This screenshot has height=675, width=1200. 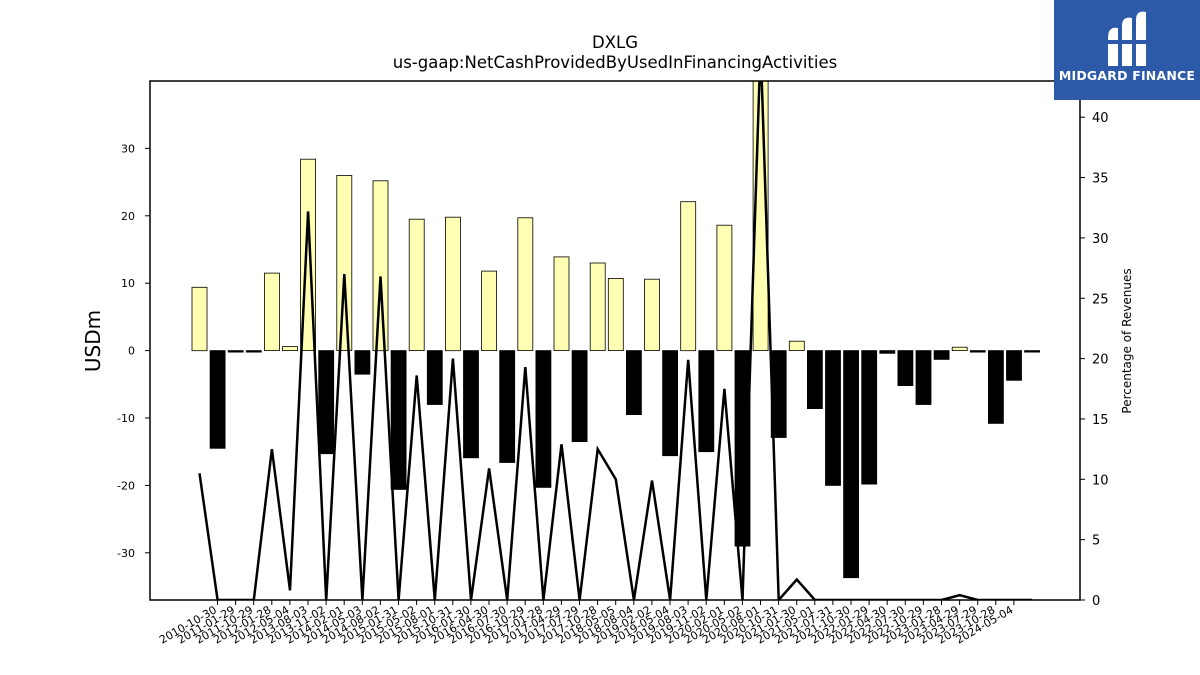 What do you see at coordinates (1127, 75) in the screenshot?
I see `logo-text: MIDGARD FINANCE` at bounding box center [1127, 75].